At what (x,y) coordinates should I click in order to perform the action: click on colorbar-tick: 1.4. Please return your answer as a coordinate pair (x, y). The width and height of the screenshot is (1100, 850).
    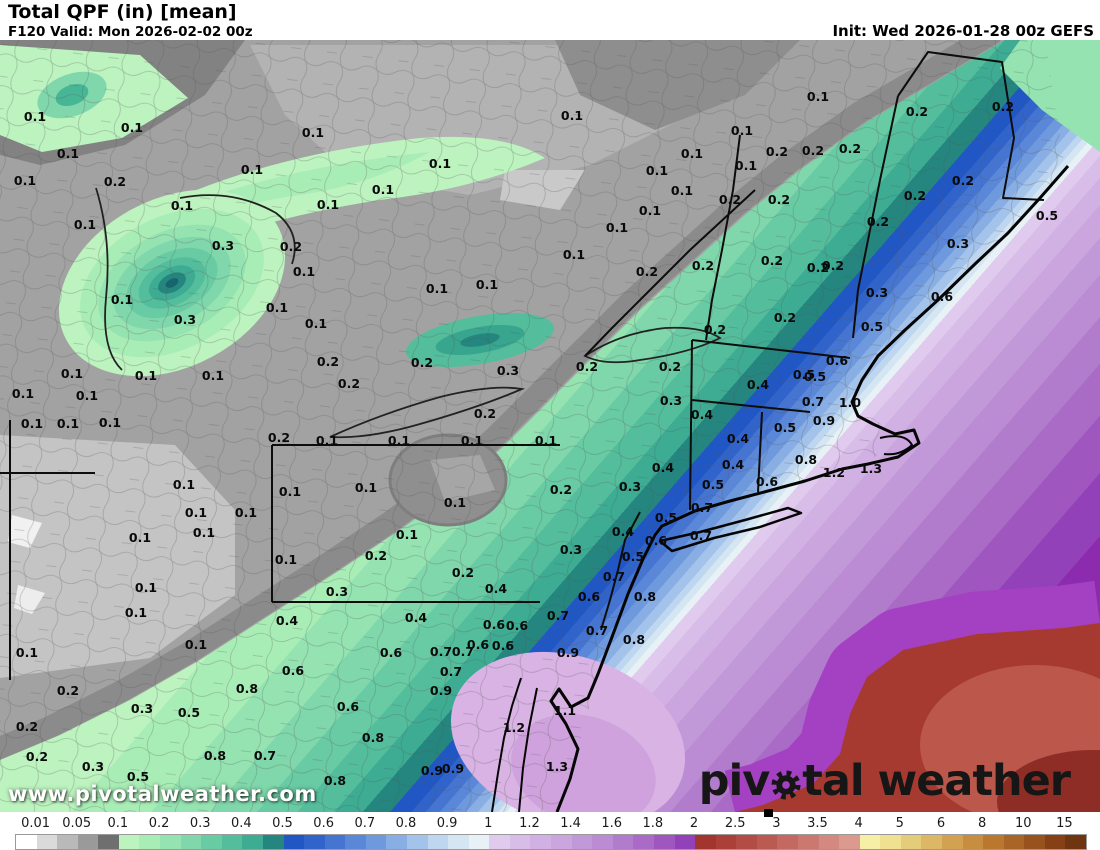
    Looking at the image, I should click on (570, 823).